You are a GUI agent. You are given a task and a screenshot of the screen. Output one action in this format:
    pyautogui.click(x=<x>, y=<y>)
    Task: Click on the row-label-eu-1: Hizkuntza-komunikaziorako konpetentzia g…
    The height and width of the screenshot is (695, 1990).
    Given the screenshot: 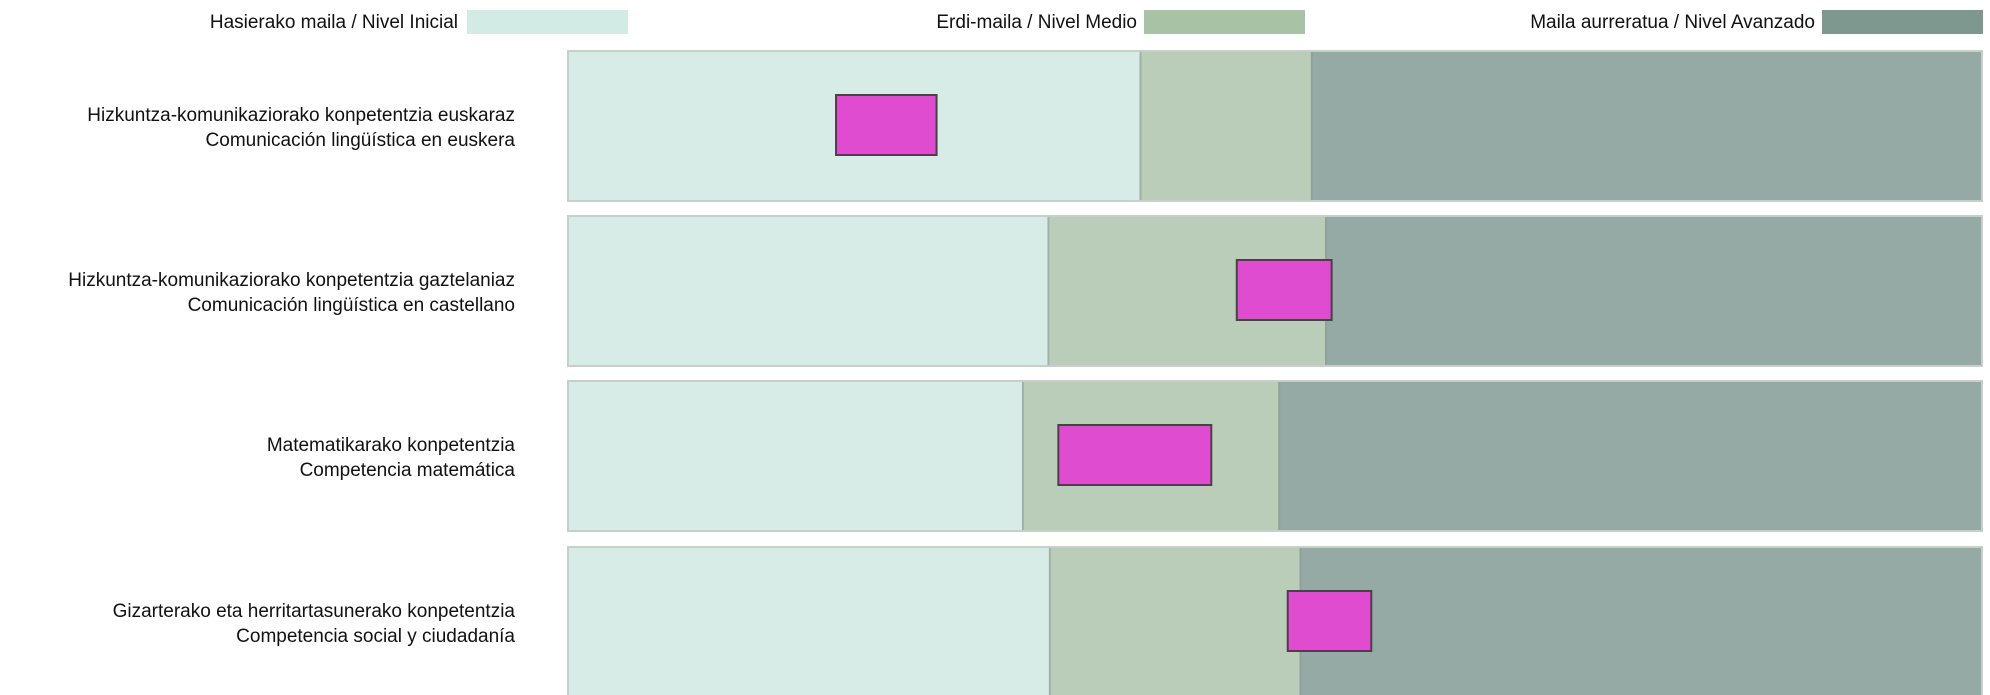 What is the action you would take?
    pyautogui.click(x=291, y=280)
    